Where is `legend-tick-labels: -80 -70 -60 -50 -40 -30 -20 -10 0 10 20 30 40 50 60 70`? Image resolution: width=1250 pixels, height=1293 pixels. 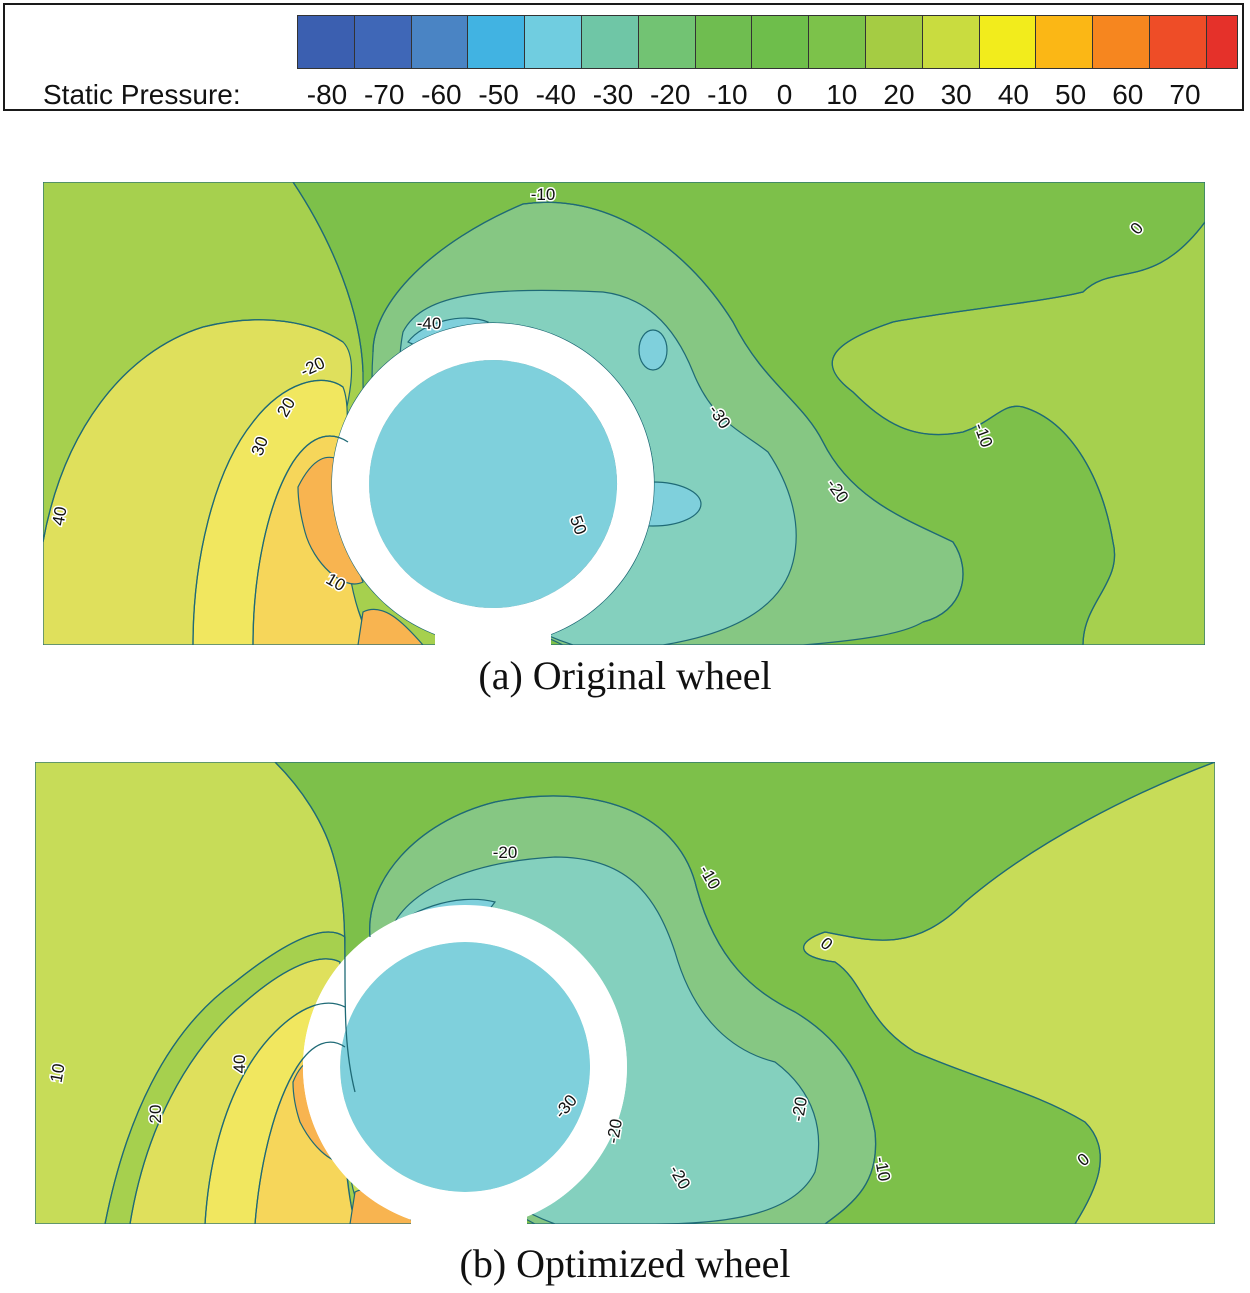 legend-tick-labels: -80 -70 -60 -50 -40 -30 -20 -10 0 10 20 30 40 50 60 70 is located at coordinates (757, 97).